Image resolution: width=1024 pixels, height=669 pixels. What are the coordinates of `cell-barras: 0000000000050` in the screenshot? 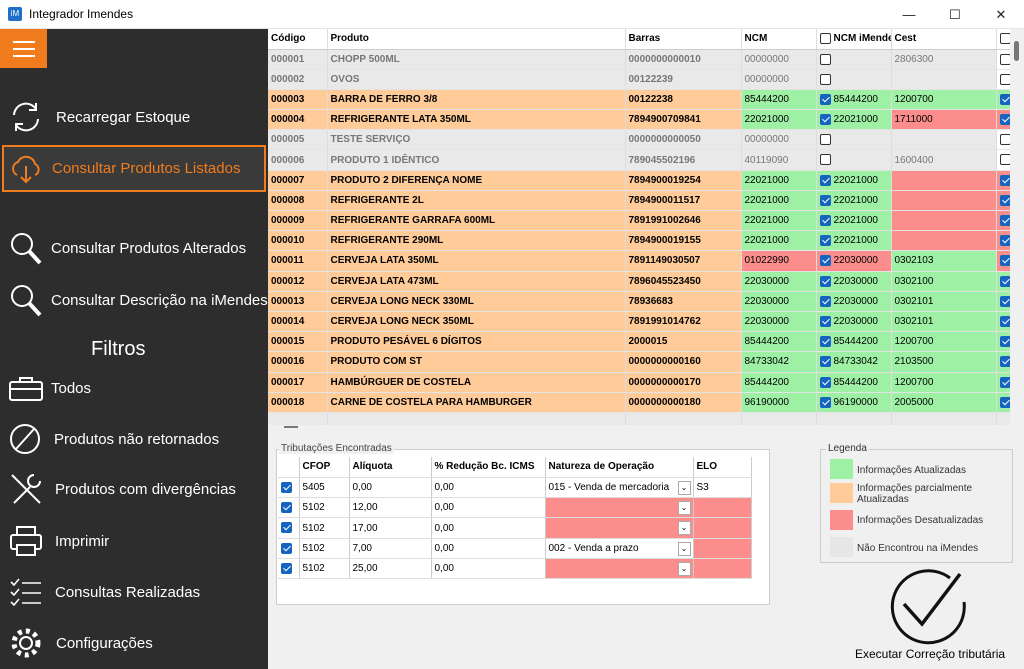 It's located at (683, 140).